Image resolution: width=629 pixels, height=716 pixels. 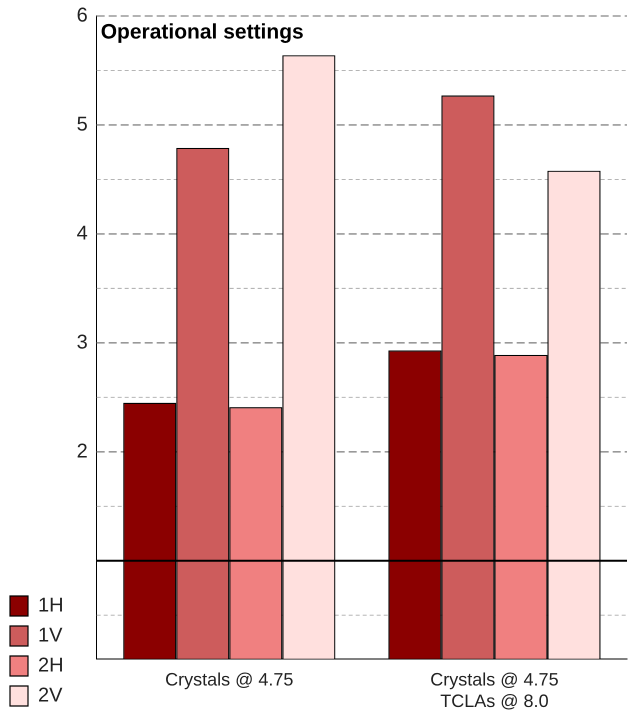 What do you see at coordinates (82, 233) in the screenshot?
I see `y-tick-label: 4` at bounding box center [82, 233].